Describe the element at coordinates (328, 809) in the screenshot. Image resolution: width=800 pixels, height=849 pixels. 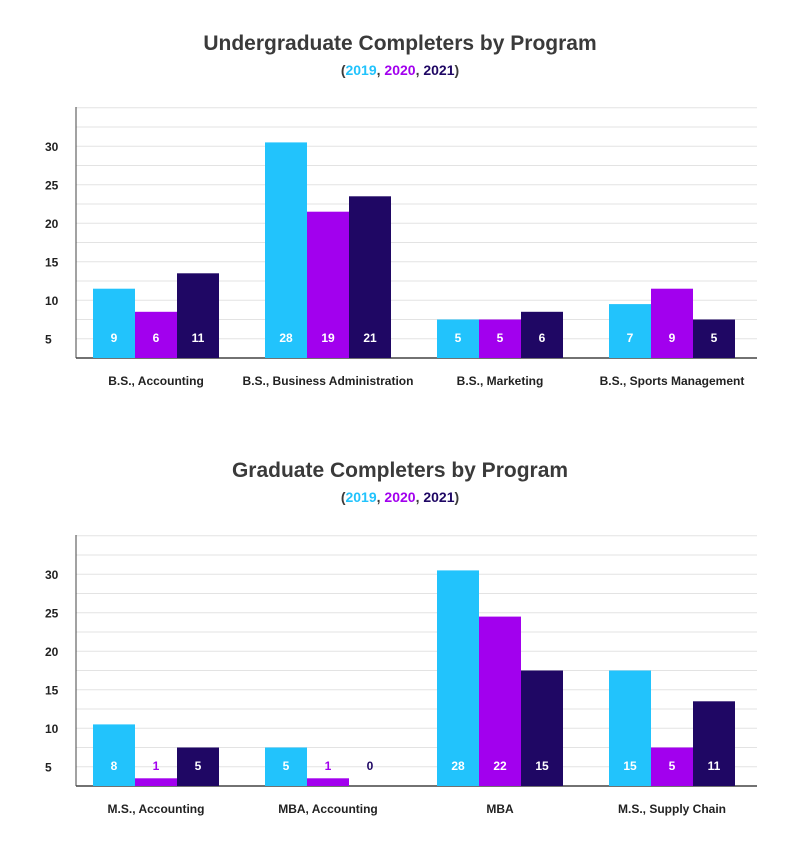
I see `x-category-label: MBA, Accounting` at that location.